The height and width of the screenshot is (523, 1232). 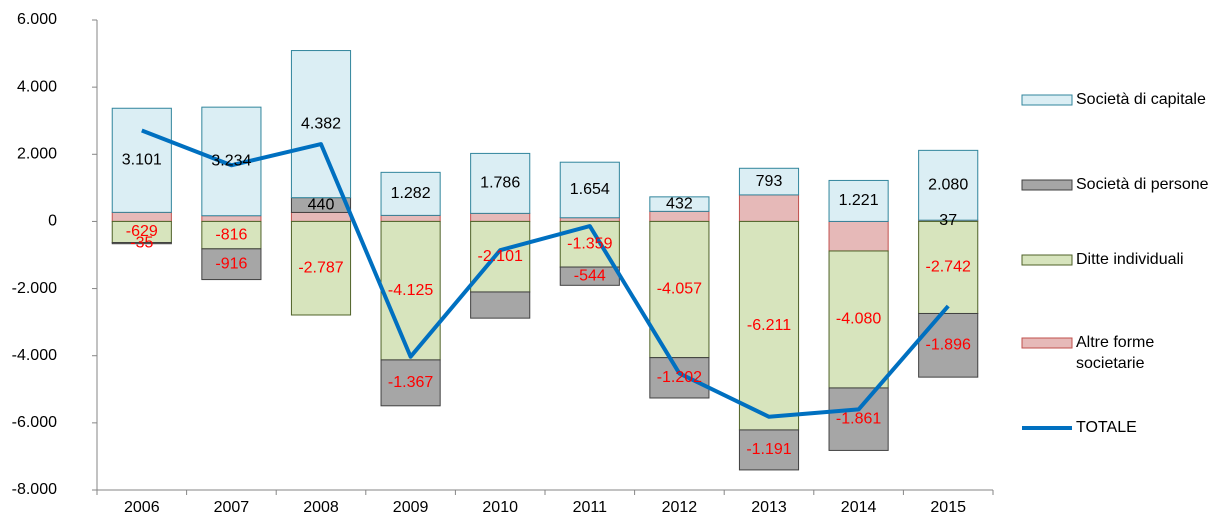 I want to click on data-label: -2.787, so click(x=320, y=267).